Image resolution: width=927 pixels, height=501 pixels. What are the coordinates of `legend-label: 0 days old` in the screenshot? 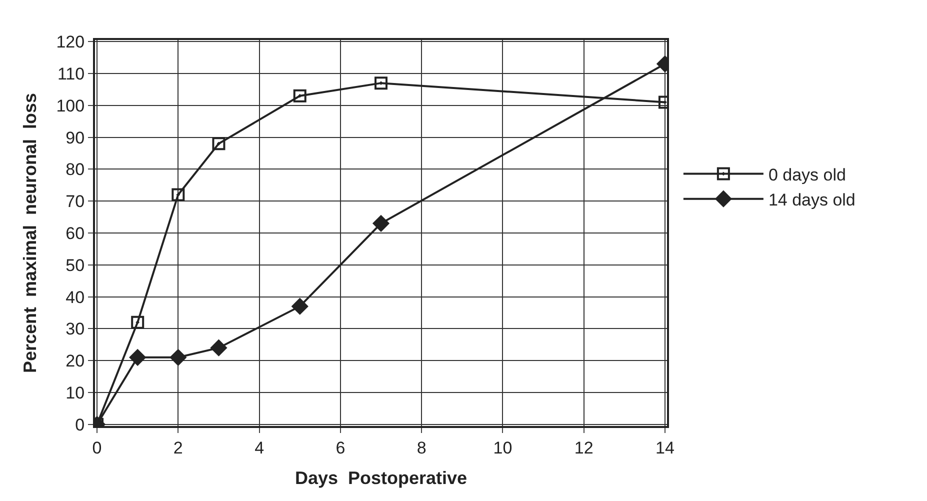 It's located at (807, 174).